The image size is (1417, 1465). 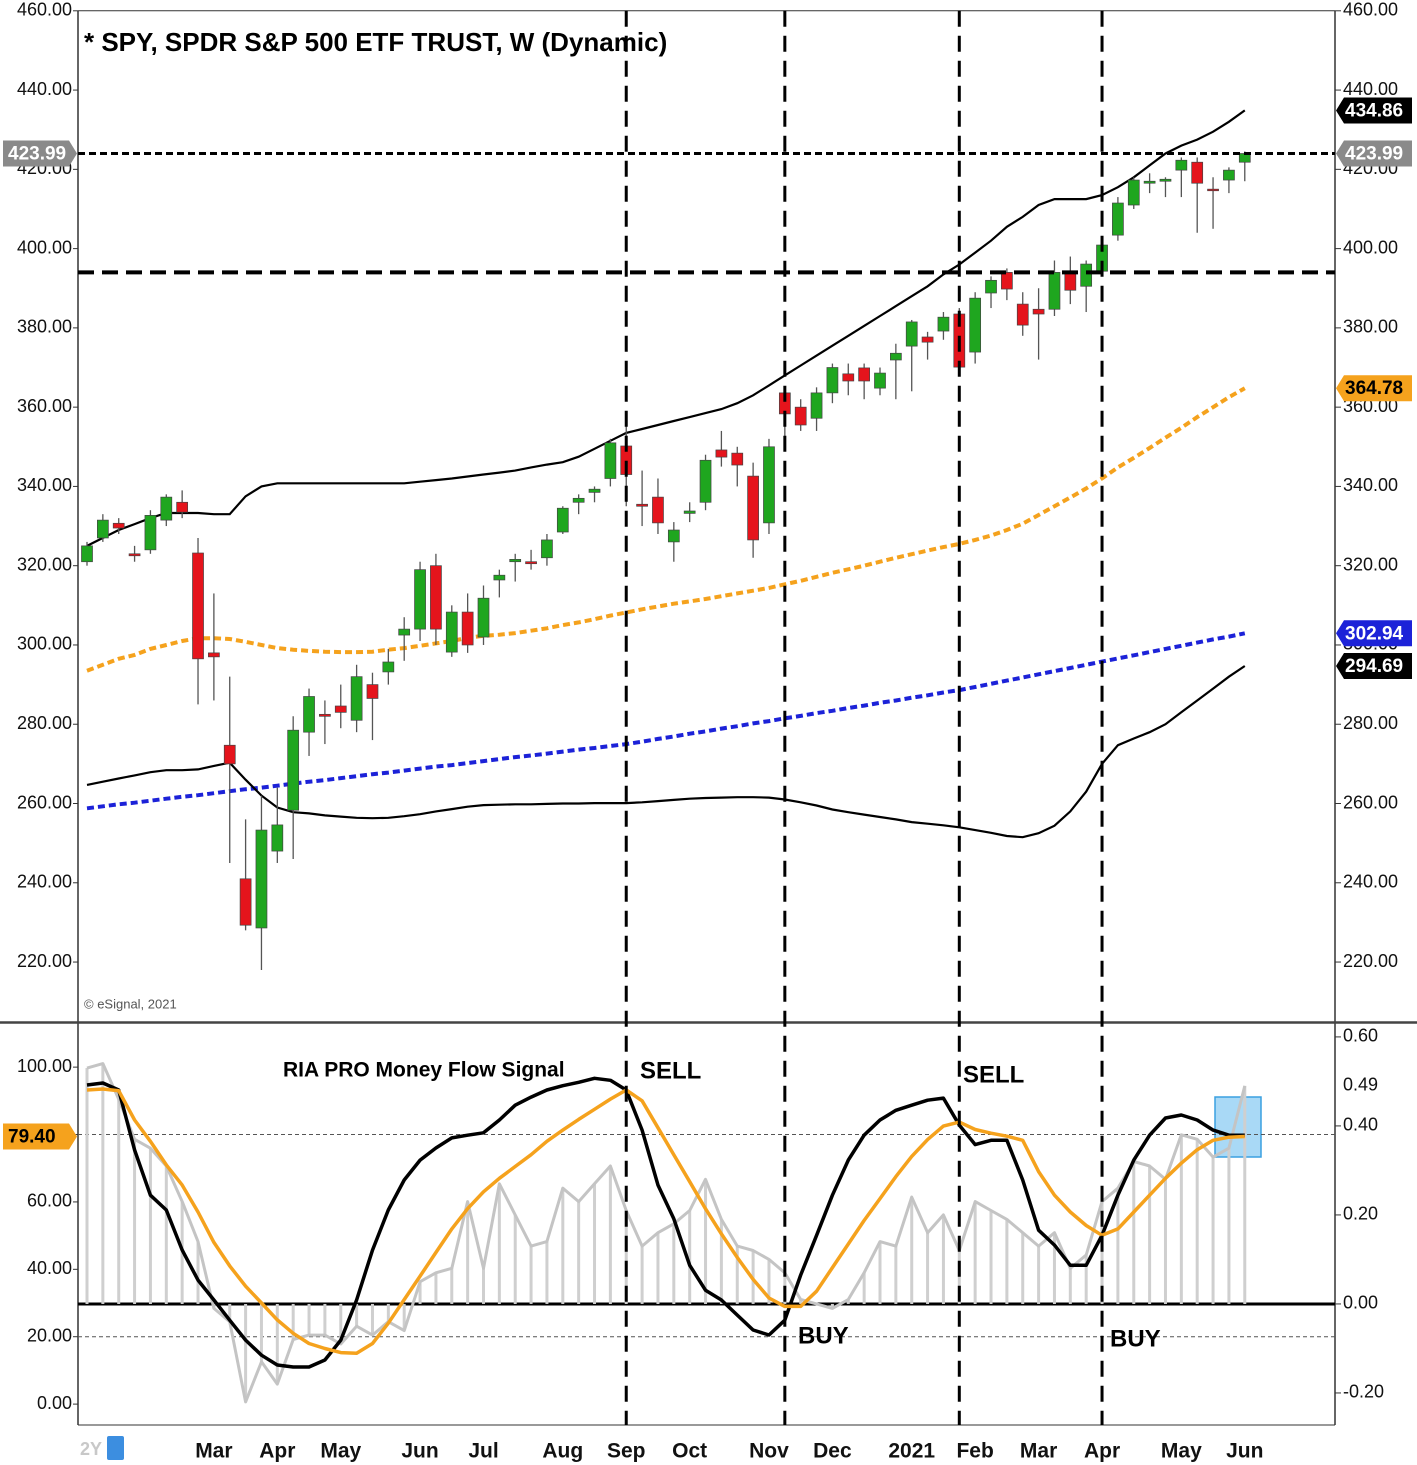 What do you see at coordinates (1102, 1451) in the screenshot?
I see `x-tick-label: Apr` at bounding box center [1102, 1451].